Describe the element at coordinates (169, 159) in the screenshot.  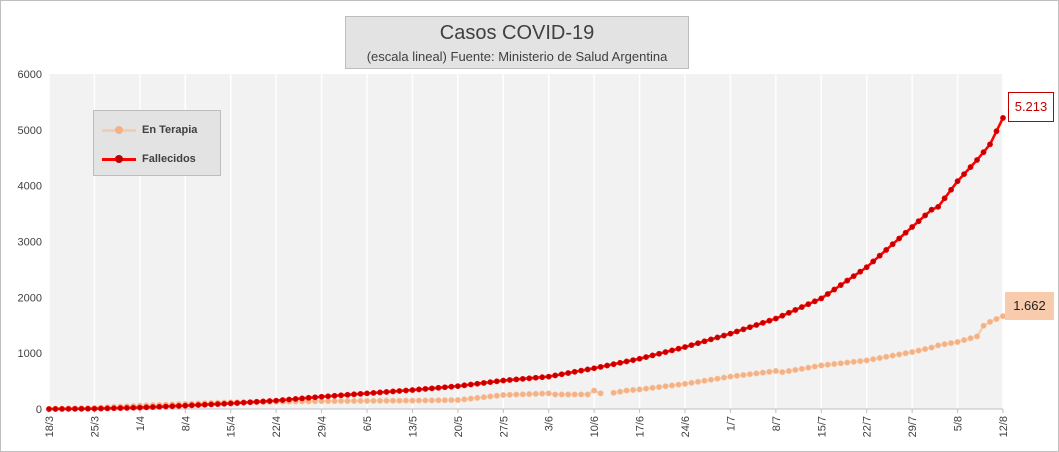
I see `legend-label-fallecidos: Fallecidos` at that location.